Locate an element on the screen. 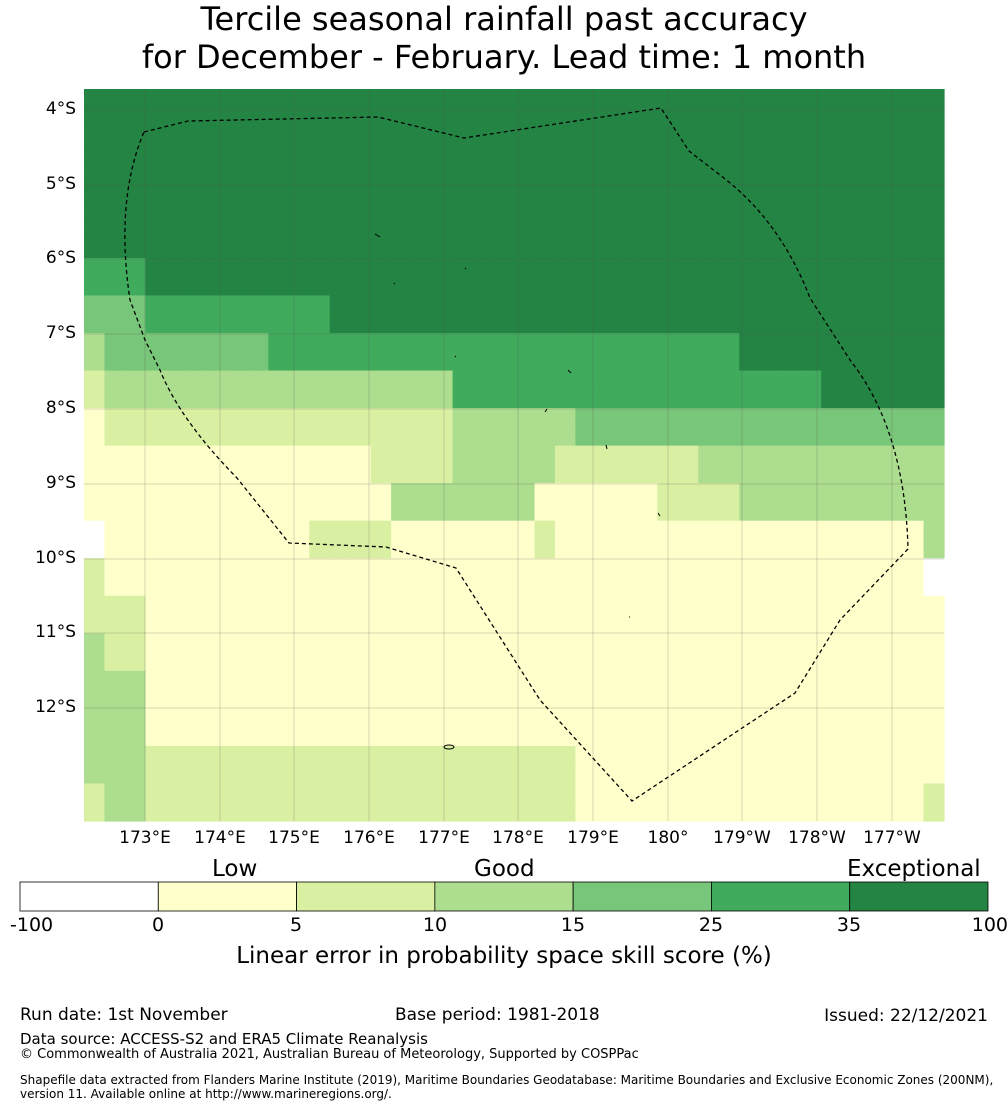 The height and width of the screenshot is (1110, 1008). lat-label-9s: 9°S is located at coordinates (60, 483).